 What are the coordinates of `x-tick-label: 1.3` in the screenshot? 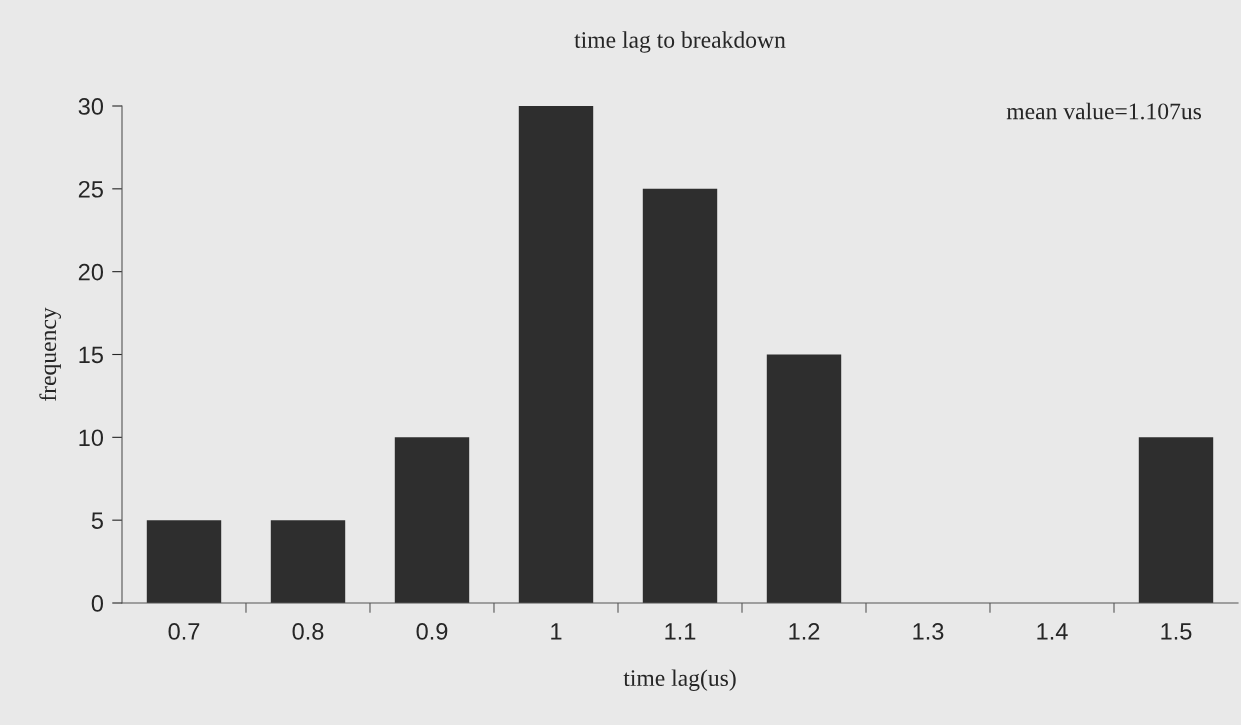 It's located at (928, 631).